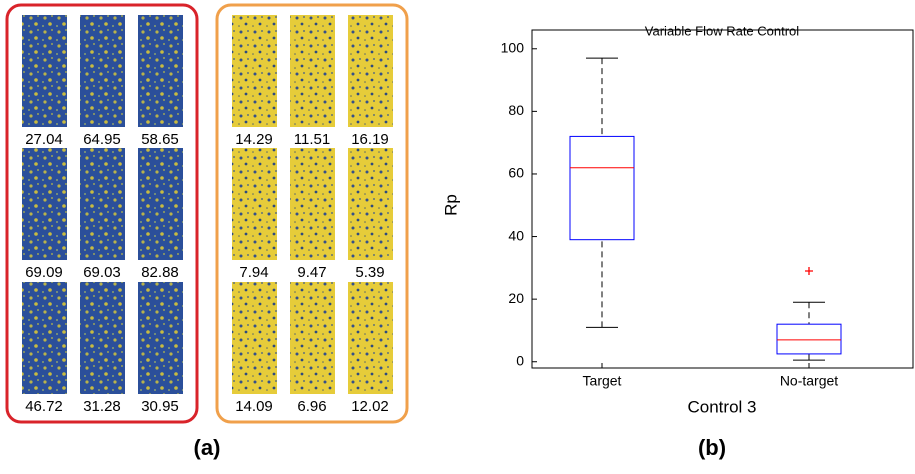 The image size is (915, 474). I want to click on x-axis-label: Control 3, so click(722, 406).